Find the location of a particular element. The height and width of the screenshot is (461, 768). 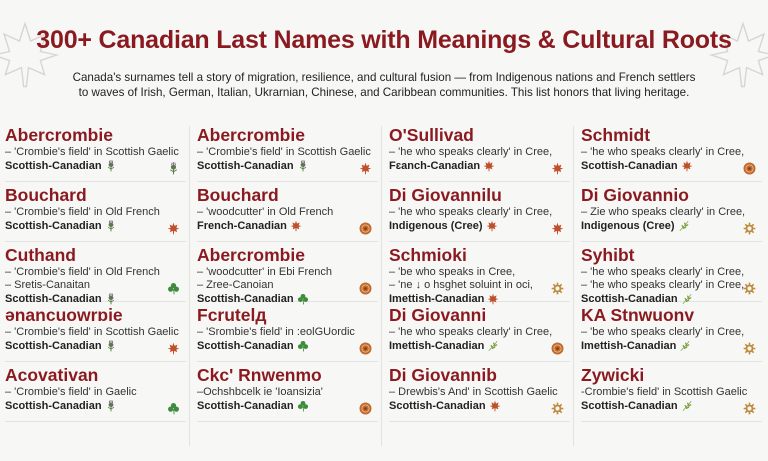

surname-meaning: – Zie who speaks clearly' in Cree, is located at coordinates (663, 212).